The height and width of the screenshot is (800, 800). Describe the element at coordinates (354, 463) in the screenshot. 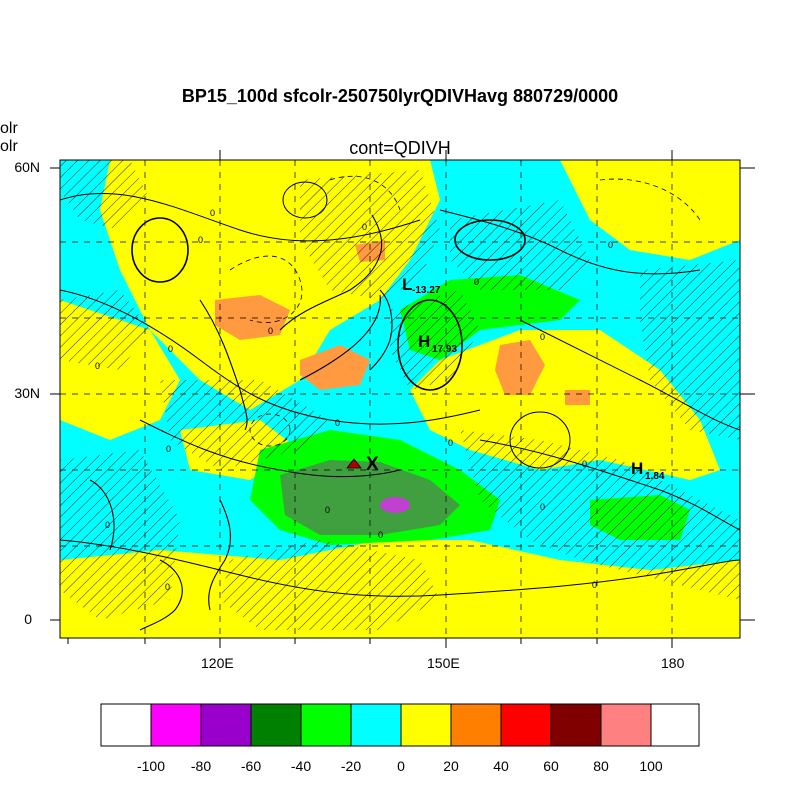

I see `location-marker-icon` at that location.